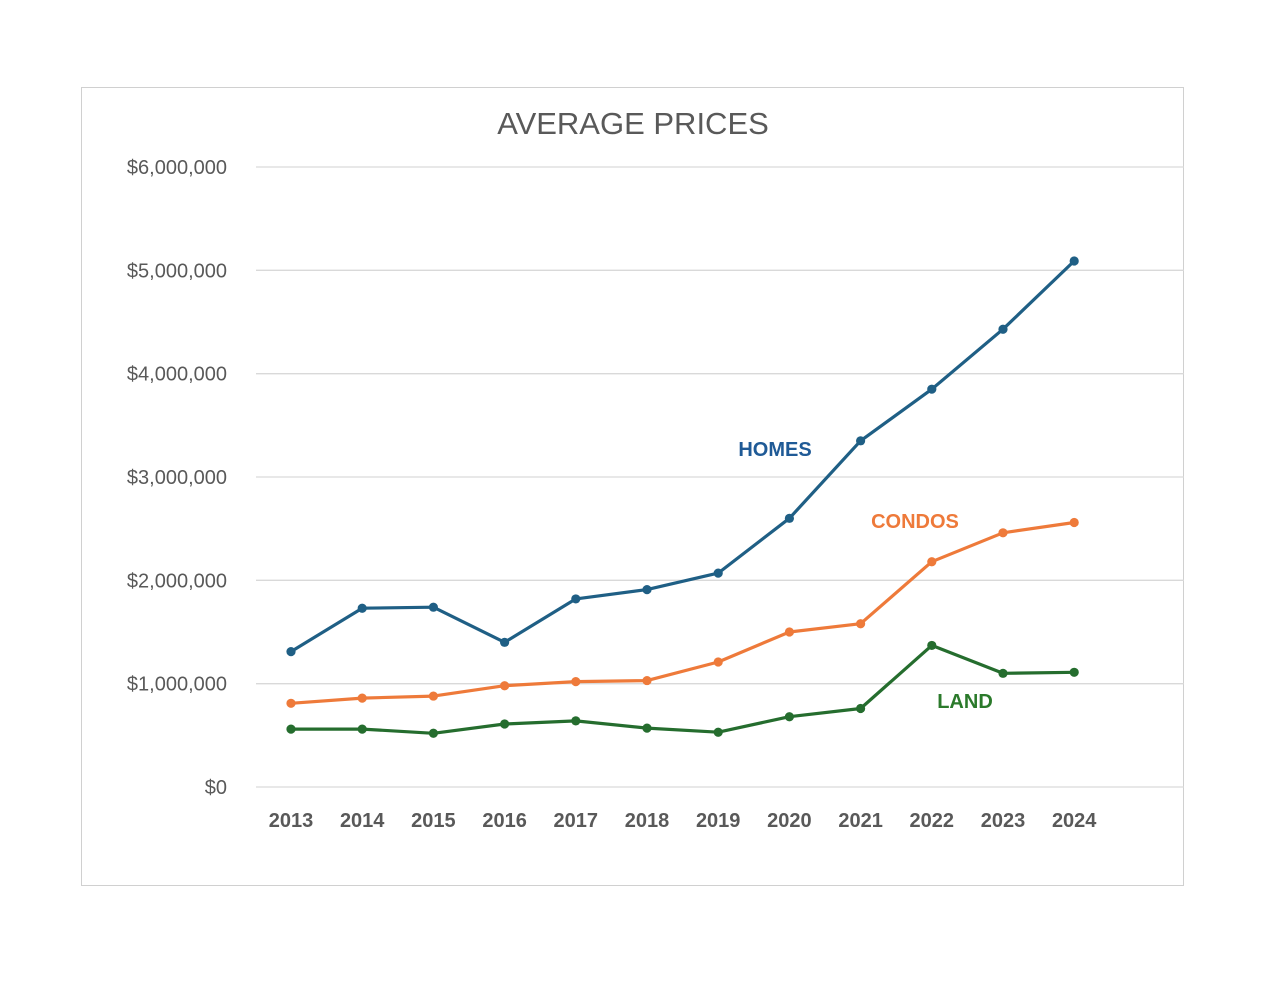 Image resolution: width=1280 pixels, height=989 pixels. I want to click on x-tick-label: 2021, so click(860, 821).